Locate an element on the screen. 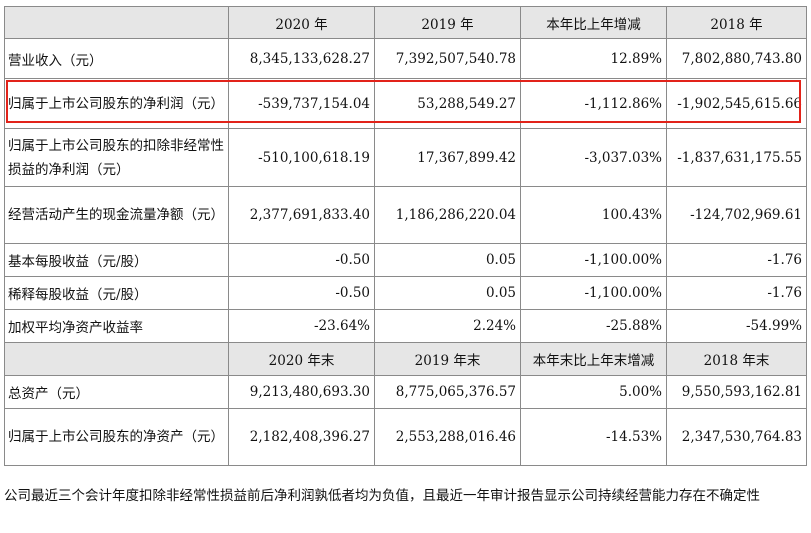 This screenshot has width=811, height=533. value-2020: 2,377,691,833.40 is located at coordinates (301, 215).